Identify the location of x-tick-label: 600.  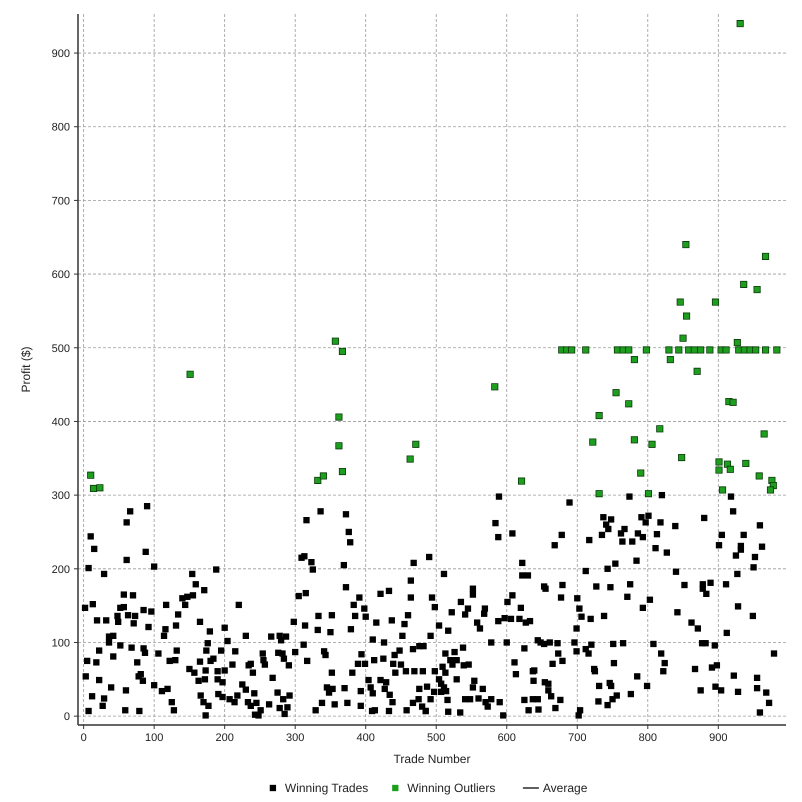
(507, 738).